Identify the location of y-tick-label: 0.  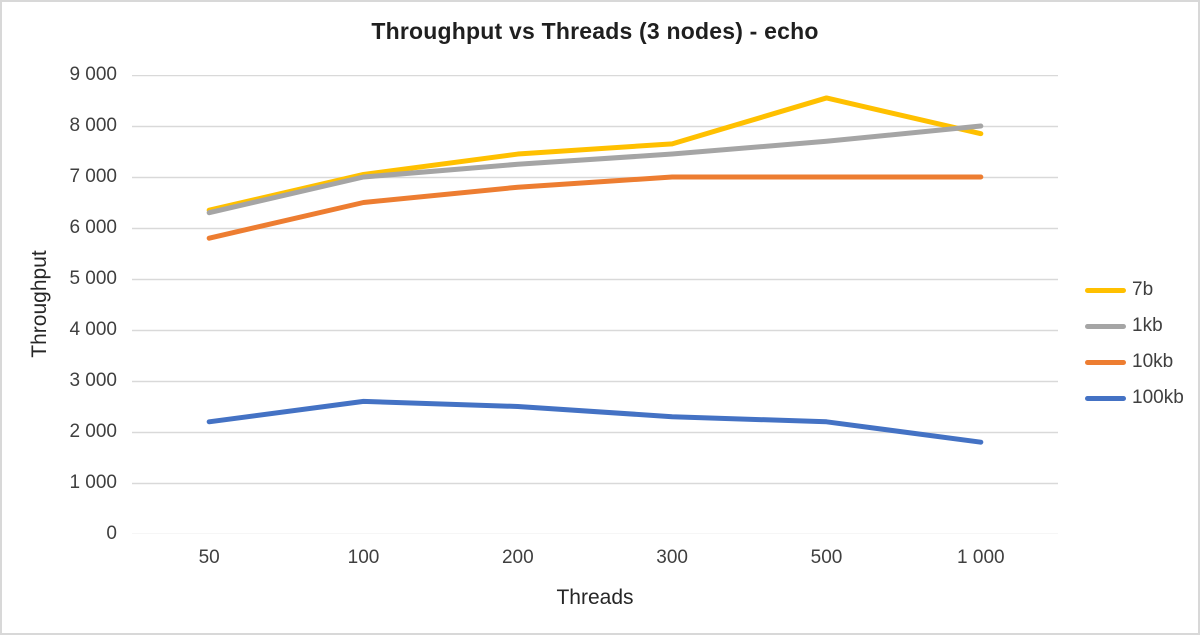
(111, 533).